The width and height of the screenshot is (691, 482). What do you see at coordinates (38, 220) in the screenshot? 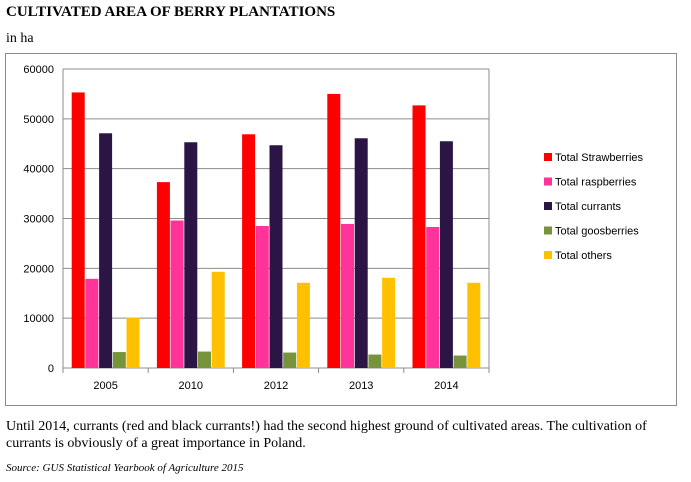
I see `y-tick-label: 30000` at bounding box center [38, 220].